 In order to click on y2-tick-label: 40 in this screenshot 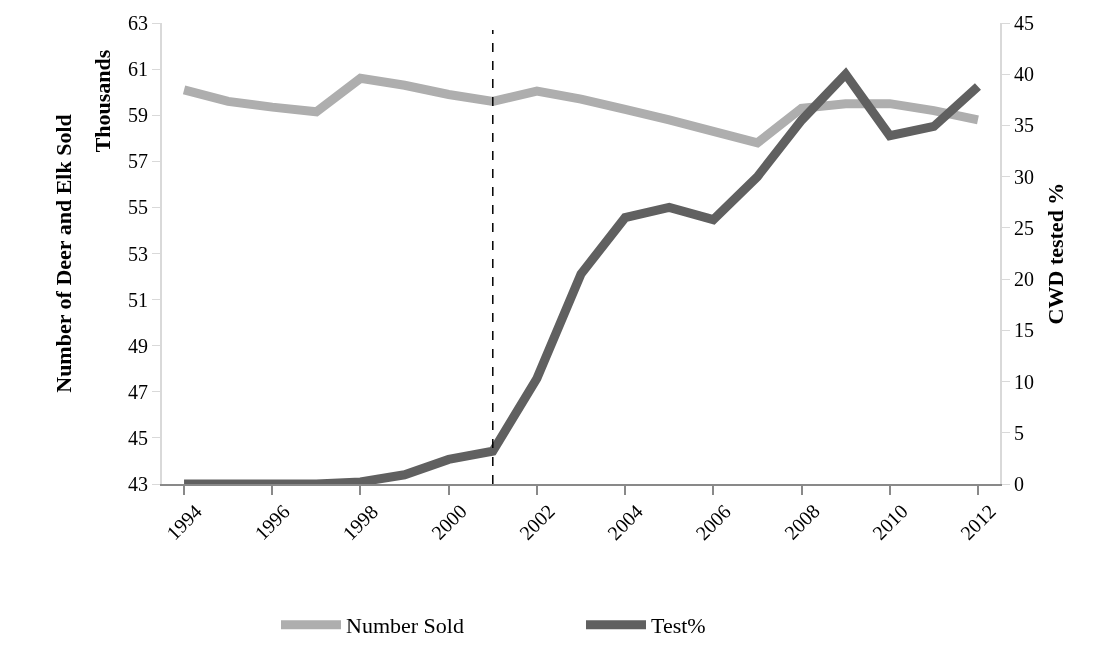, I will do `click(1024, 74)`.